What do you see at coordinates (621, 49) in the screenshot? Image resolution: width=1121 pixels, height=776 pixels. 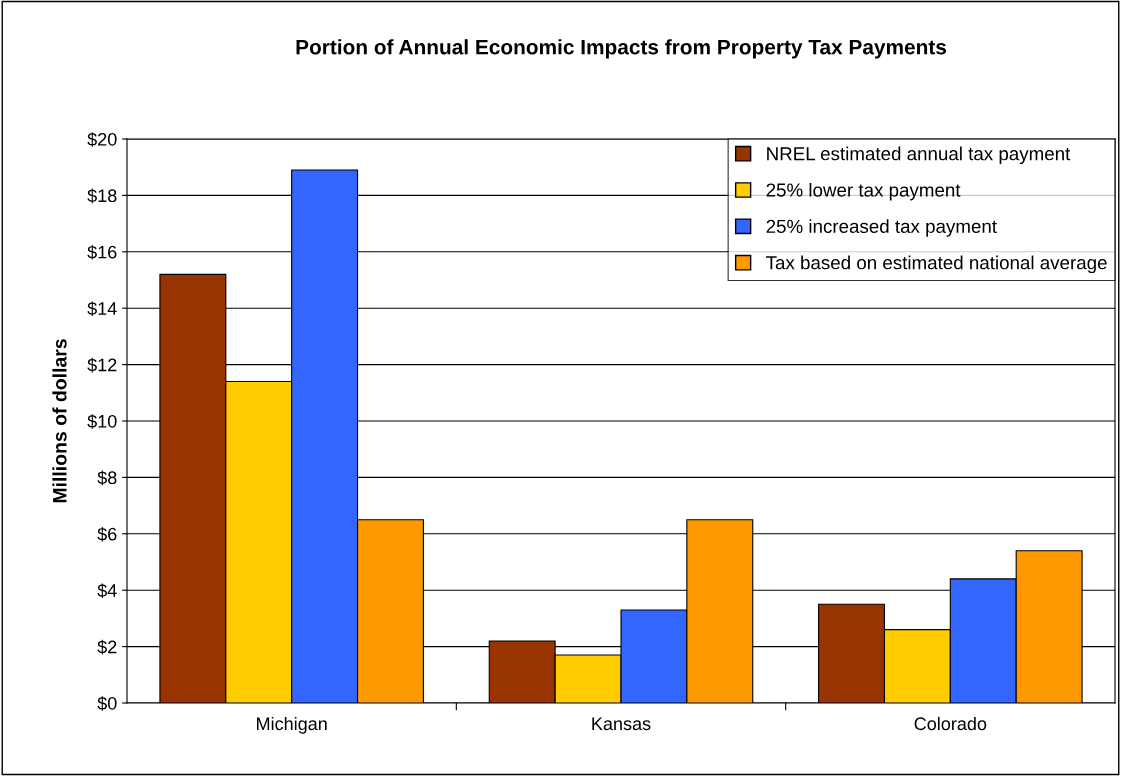 I see `chart-title: Portion of Annual Economic Impacts from Property Tax Payments` at bounding box center [621, 49].